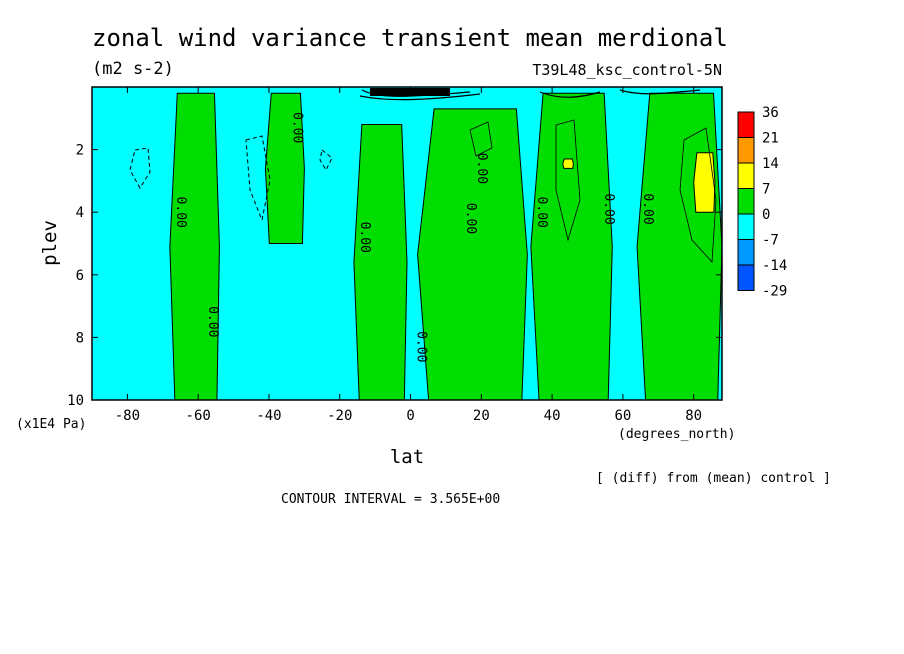 The width and height of the screenshot is (904, 654). What do you see at coordinates (481, 416) in the screenshot?
I see `x-tick-label: 20` at bounding box center [481, 416].